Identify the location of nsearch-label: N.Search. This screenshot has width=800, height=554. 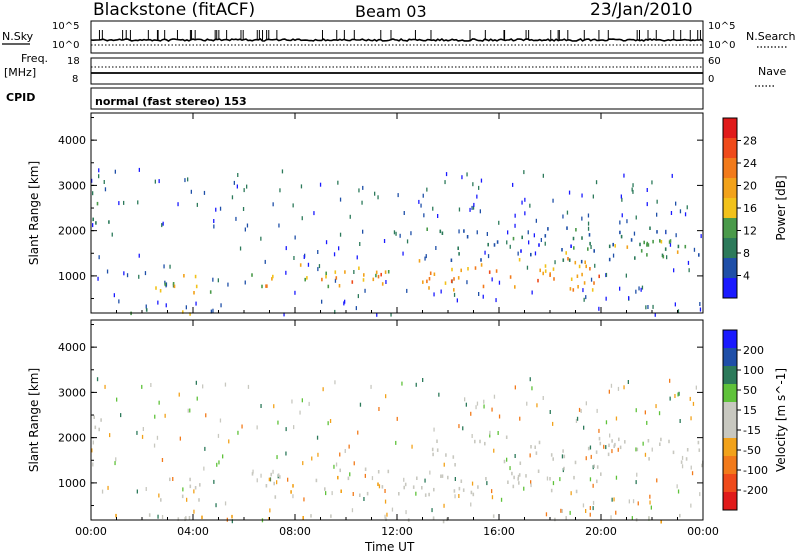
(771, 36).